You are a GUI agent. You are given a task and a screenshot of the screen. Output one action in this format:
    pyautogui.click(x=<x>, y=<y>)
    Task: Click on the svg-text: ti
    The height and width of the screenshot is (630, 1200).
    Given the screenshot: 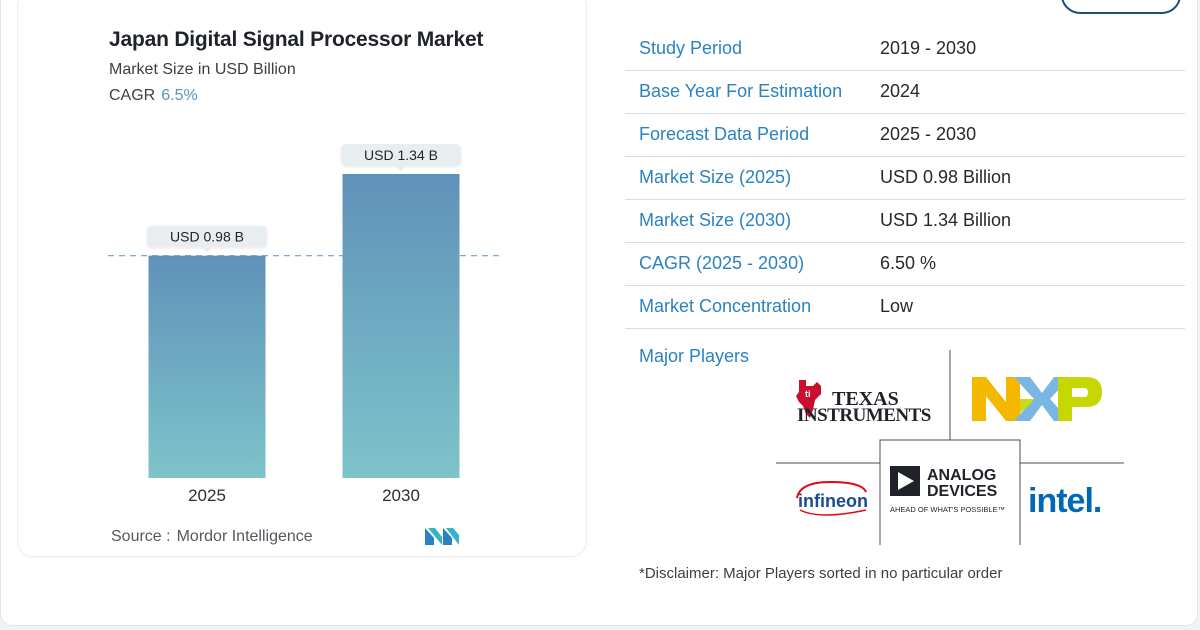 What is the action you would take?
    pyautogui.click(x=808, y=394)
    